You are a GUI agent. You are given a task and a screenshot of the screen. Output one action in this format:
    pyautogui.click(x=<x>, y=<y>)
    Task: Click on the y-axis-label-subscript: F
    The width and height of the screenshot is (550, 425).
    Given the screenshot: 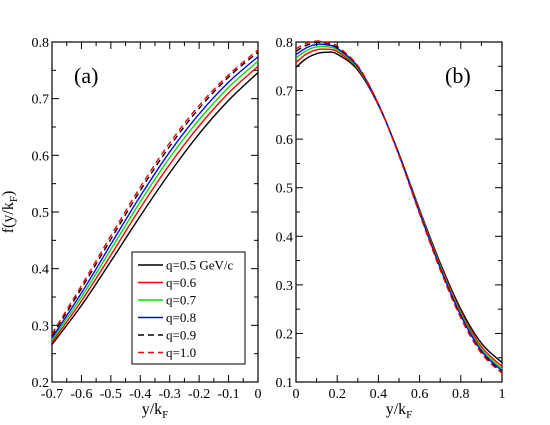 What is the action you would take?
    pyautogui.click(x=14, y=199)
    